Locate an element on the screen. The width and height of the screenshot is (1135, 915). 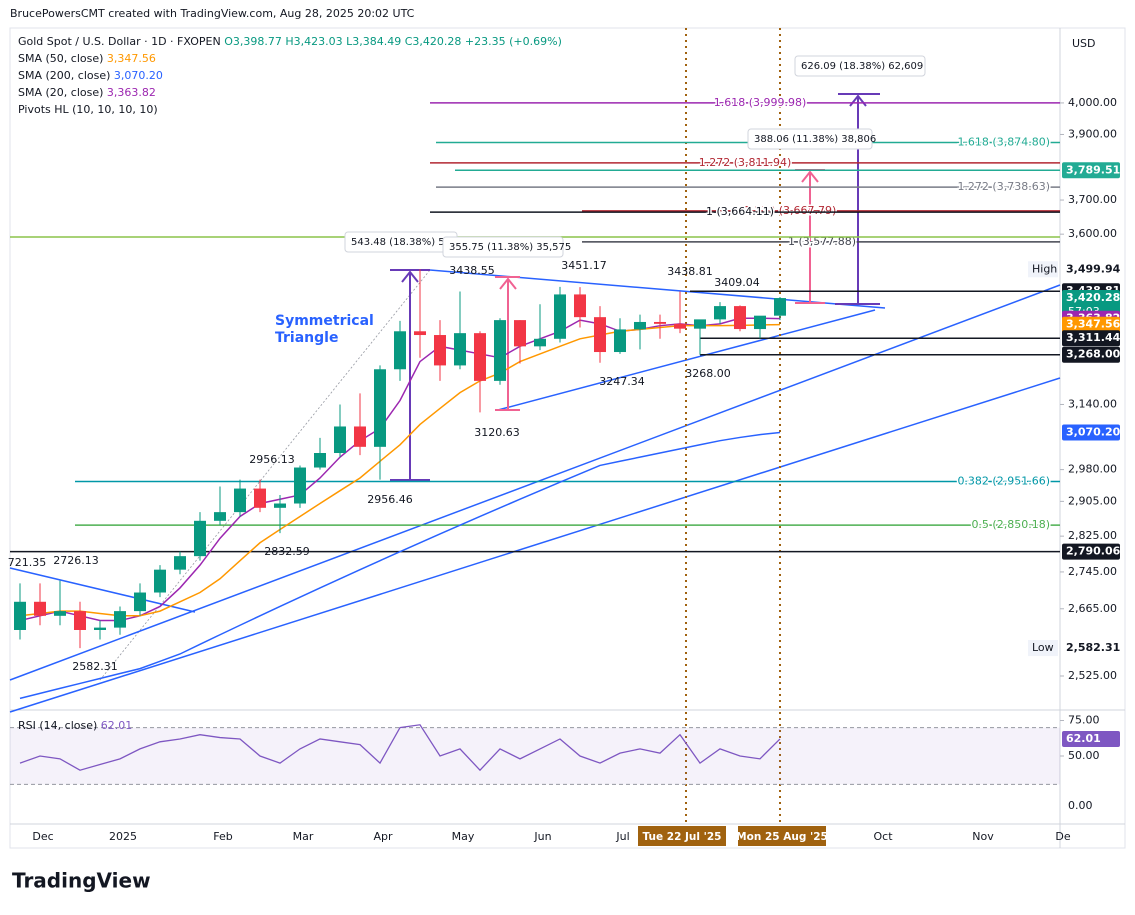
measure-label: 543.48 (18.38%) 5 is located at coordinates (398, 242).